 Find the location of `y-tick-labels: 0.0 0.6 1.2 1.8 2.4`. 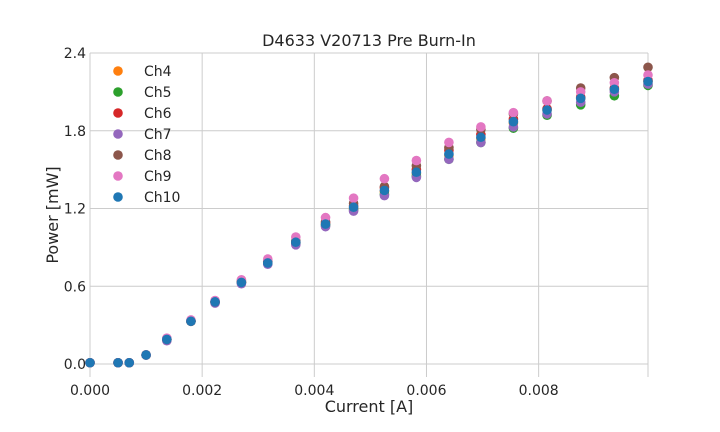

y-tick-labels: 0.0 0.6 1.2 1.8 2.4 is located at coordinates (75, 209).